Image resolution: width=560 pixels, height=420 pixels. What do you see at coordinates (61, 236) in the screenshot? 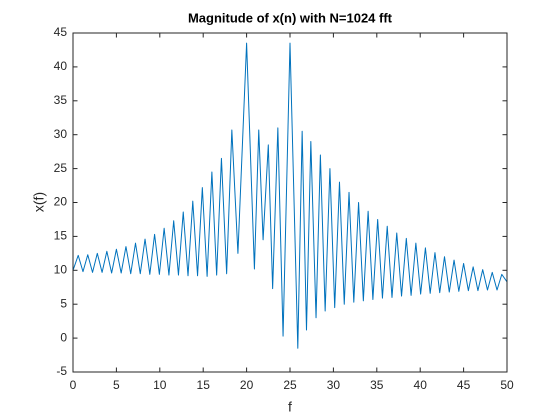
I see `y-tick-label: 15` at bounding box center [61, 236].